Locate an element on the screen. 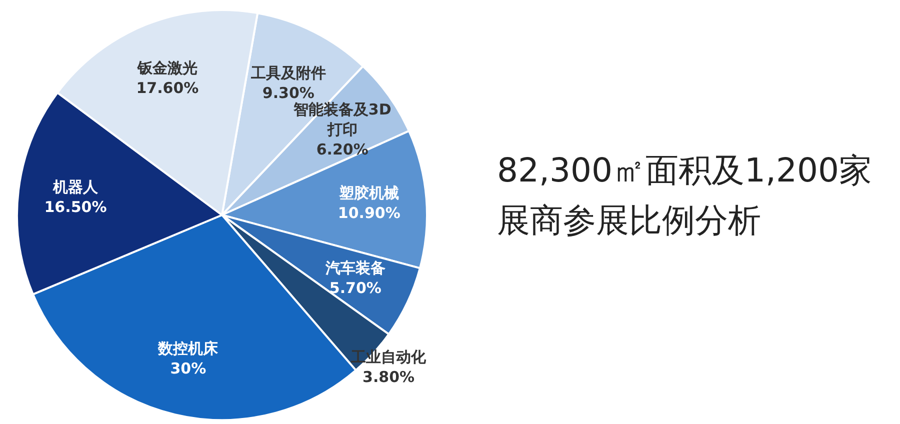 The width and height of the screenshot is (900, 424). data-label: 30% is located at coordinates (188, 369).